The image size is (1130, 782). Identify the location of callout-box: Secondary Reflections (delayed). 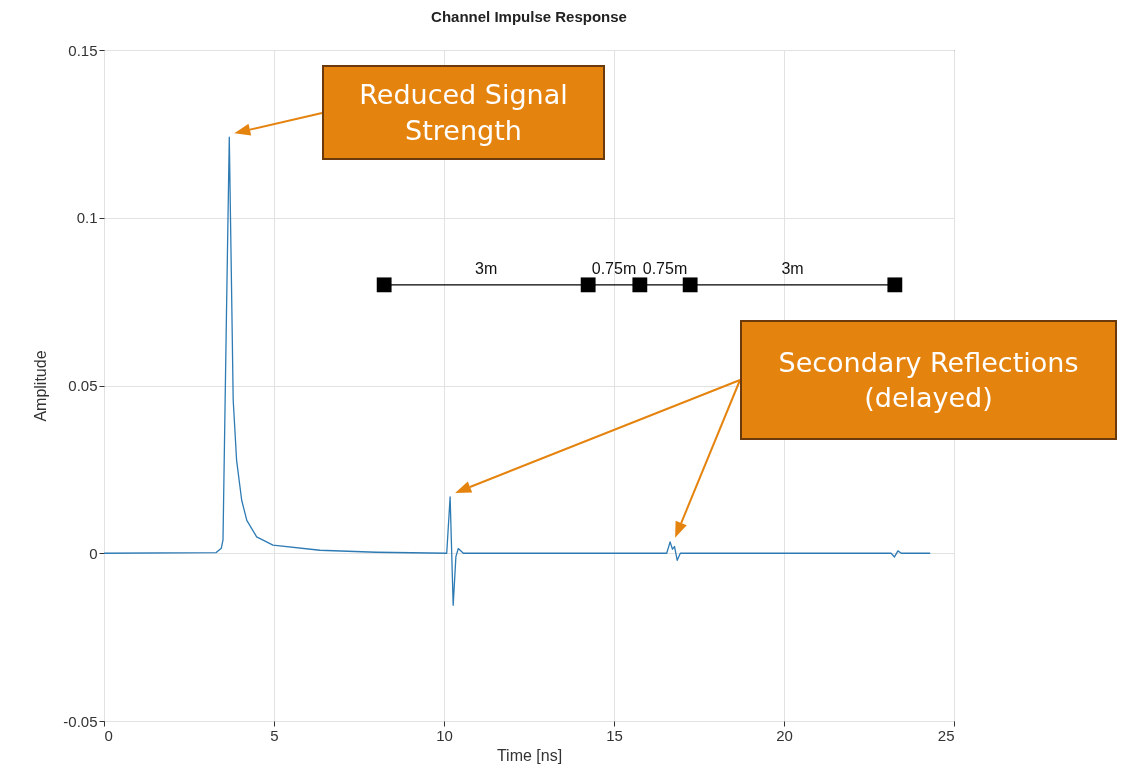
(928, 380).